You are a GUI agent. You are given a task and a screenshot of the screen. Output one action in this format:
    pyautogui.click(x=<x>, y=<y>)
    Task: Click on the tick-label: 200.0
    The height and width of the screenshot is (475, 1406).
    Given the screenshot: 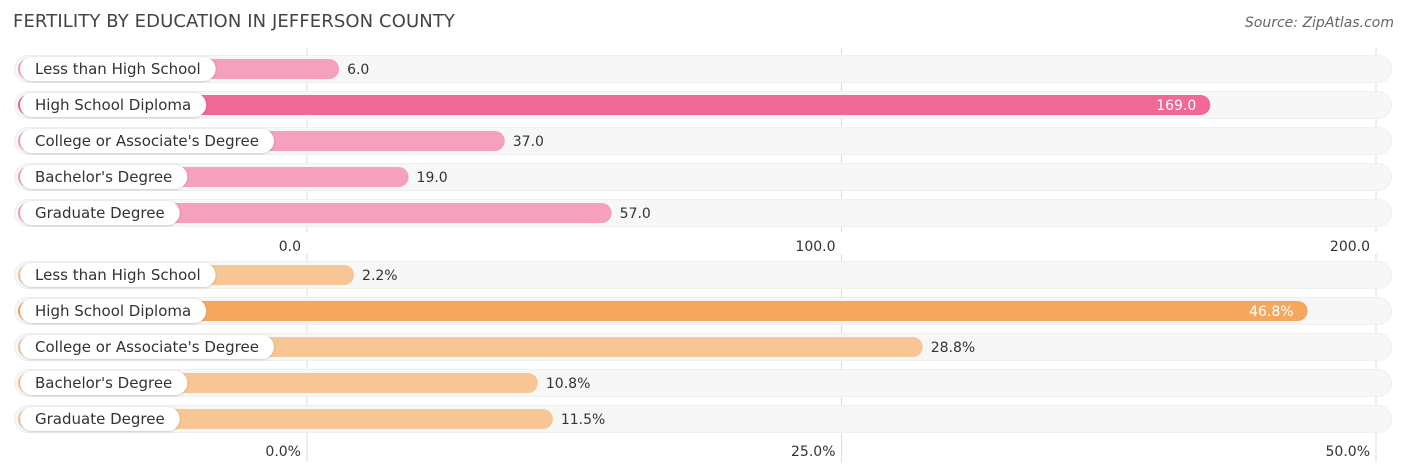 What is the action you would take?
    pyautogui.click(x=1350, y=247)
    